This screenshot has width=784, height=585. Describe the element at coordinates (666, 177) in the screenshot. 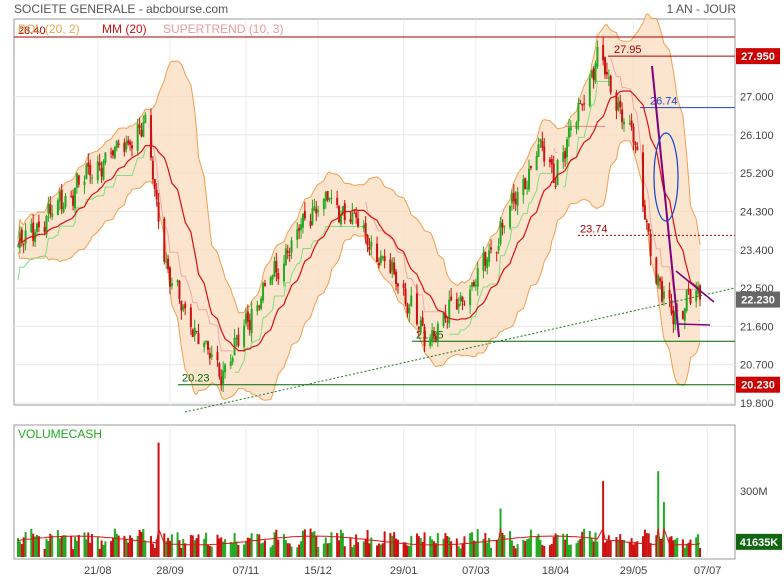

I see `highlight-ellipse` at that location.